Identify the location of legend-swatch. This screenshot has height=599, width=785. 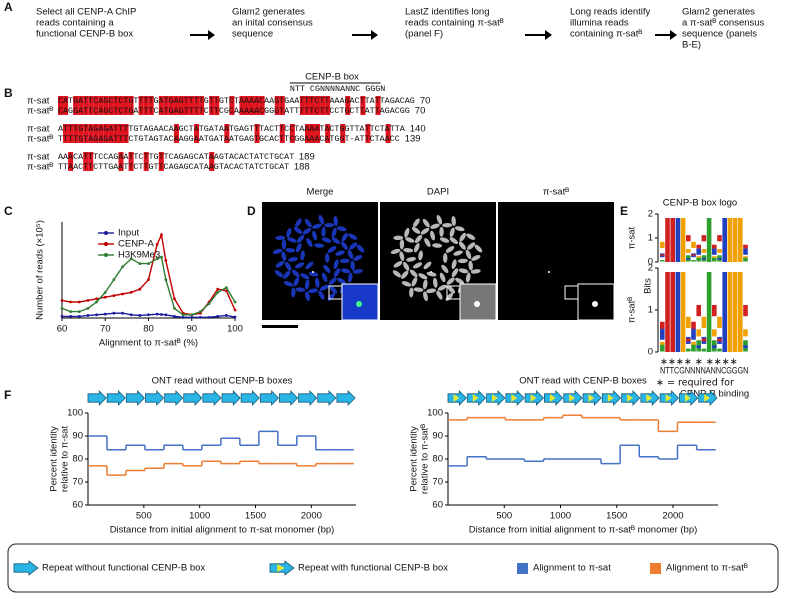
(522, 568).